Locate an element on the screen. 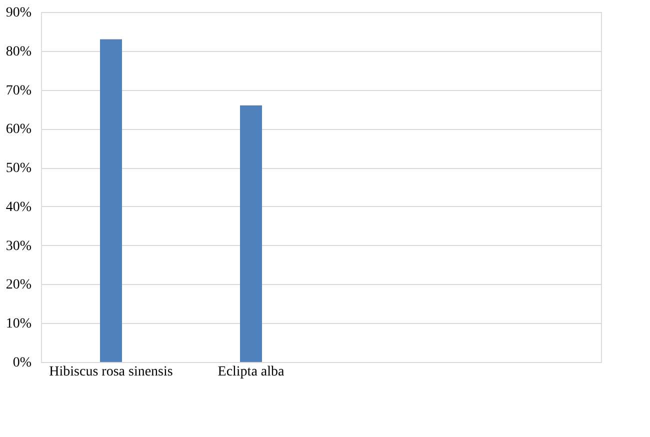 This screenshot has width=650, height=437. y-tick-label: 90% is located at coordinates (19, 13).